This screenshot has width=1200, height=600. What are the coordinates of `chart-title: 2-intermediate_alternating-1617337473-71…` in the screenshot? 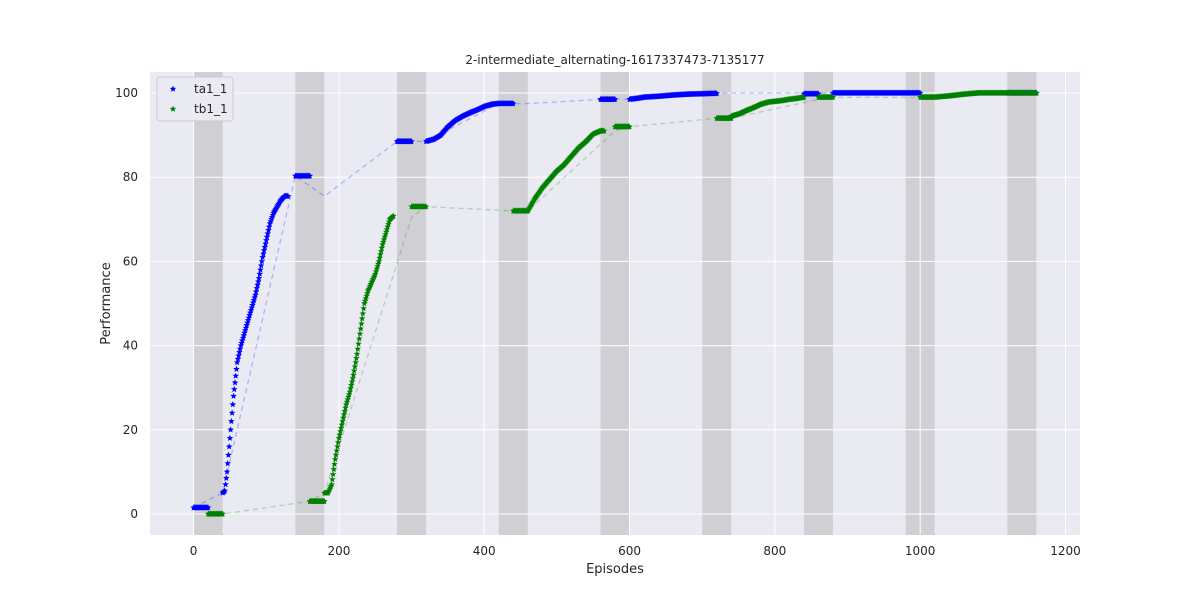 It's located at (614, 60).